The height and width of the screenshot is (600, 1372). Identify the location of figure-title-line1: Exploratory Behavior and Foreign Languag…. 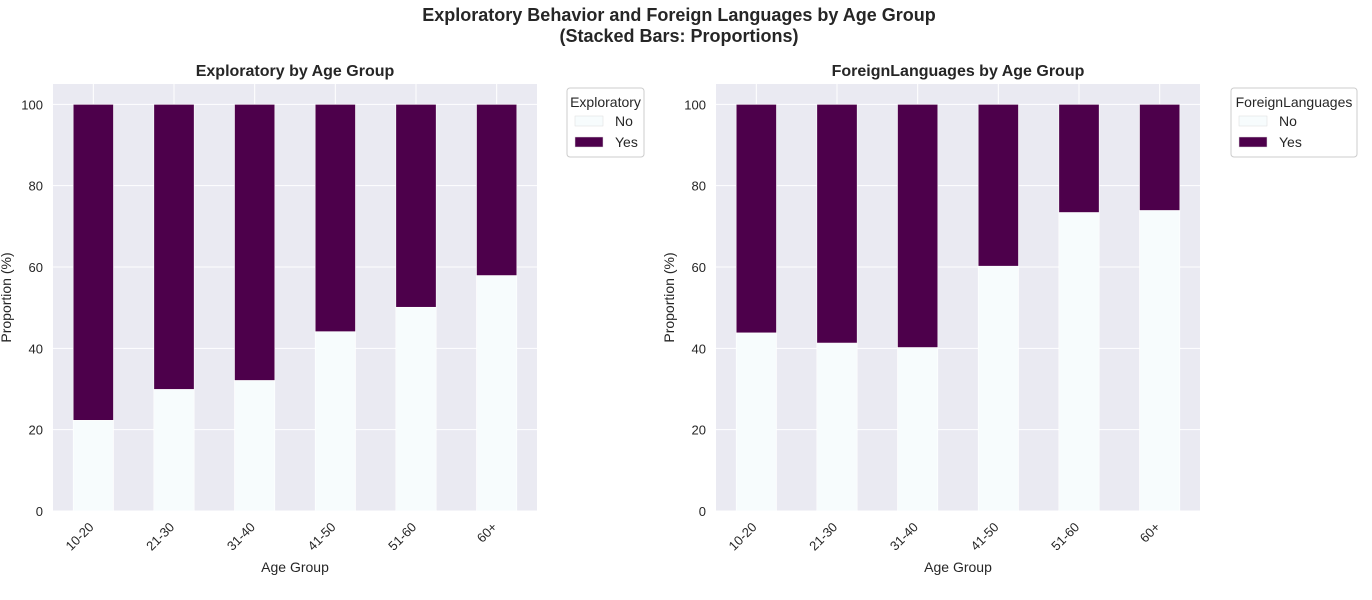
(678, 15).